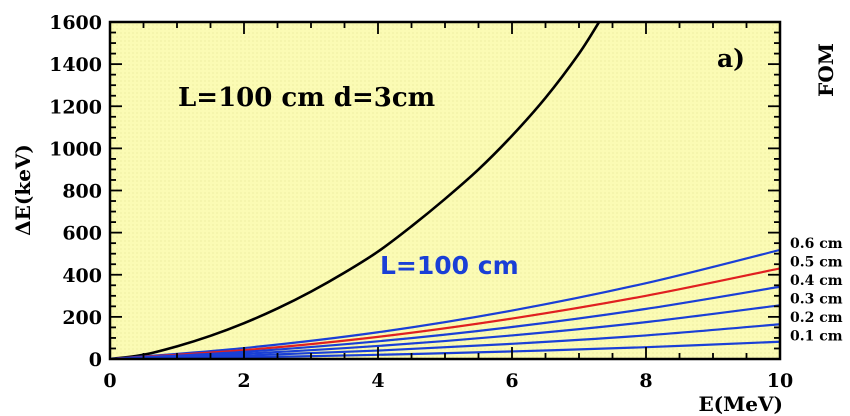 The width and height of the screenshot is (850, 416). What do you see at coordinates (816, 300) in the screenshot?
I see `series-label-0.3-cm: 0.3 cm` at bounding box center [816, 300].